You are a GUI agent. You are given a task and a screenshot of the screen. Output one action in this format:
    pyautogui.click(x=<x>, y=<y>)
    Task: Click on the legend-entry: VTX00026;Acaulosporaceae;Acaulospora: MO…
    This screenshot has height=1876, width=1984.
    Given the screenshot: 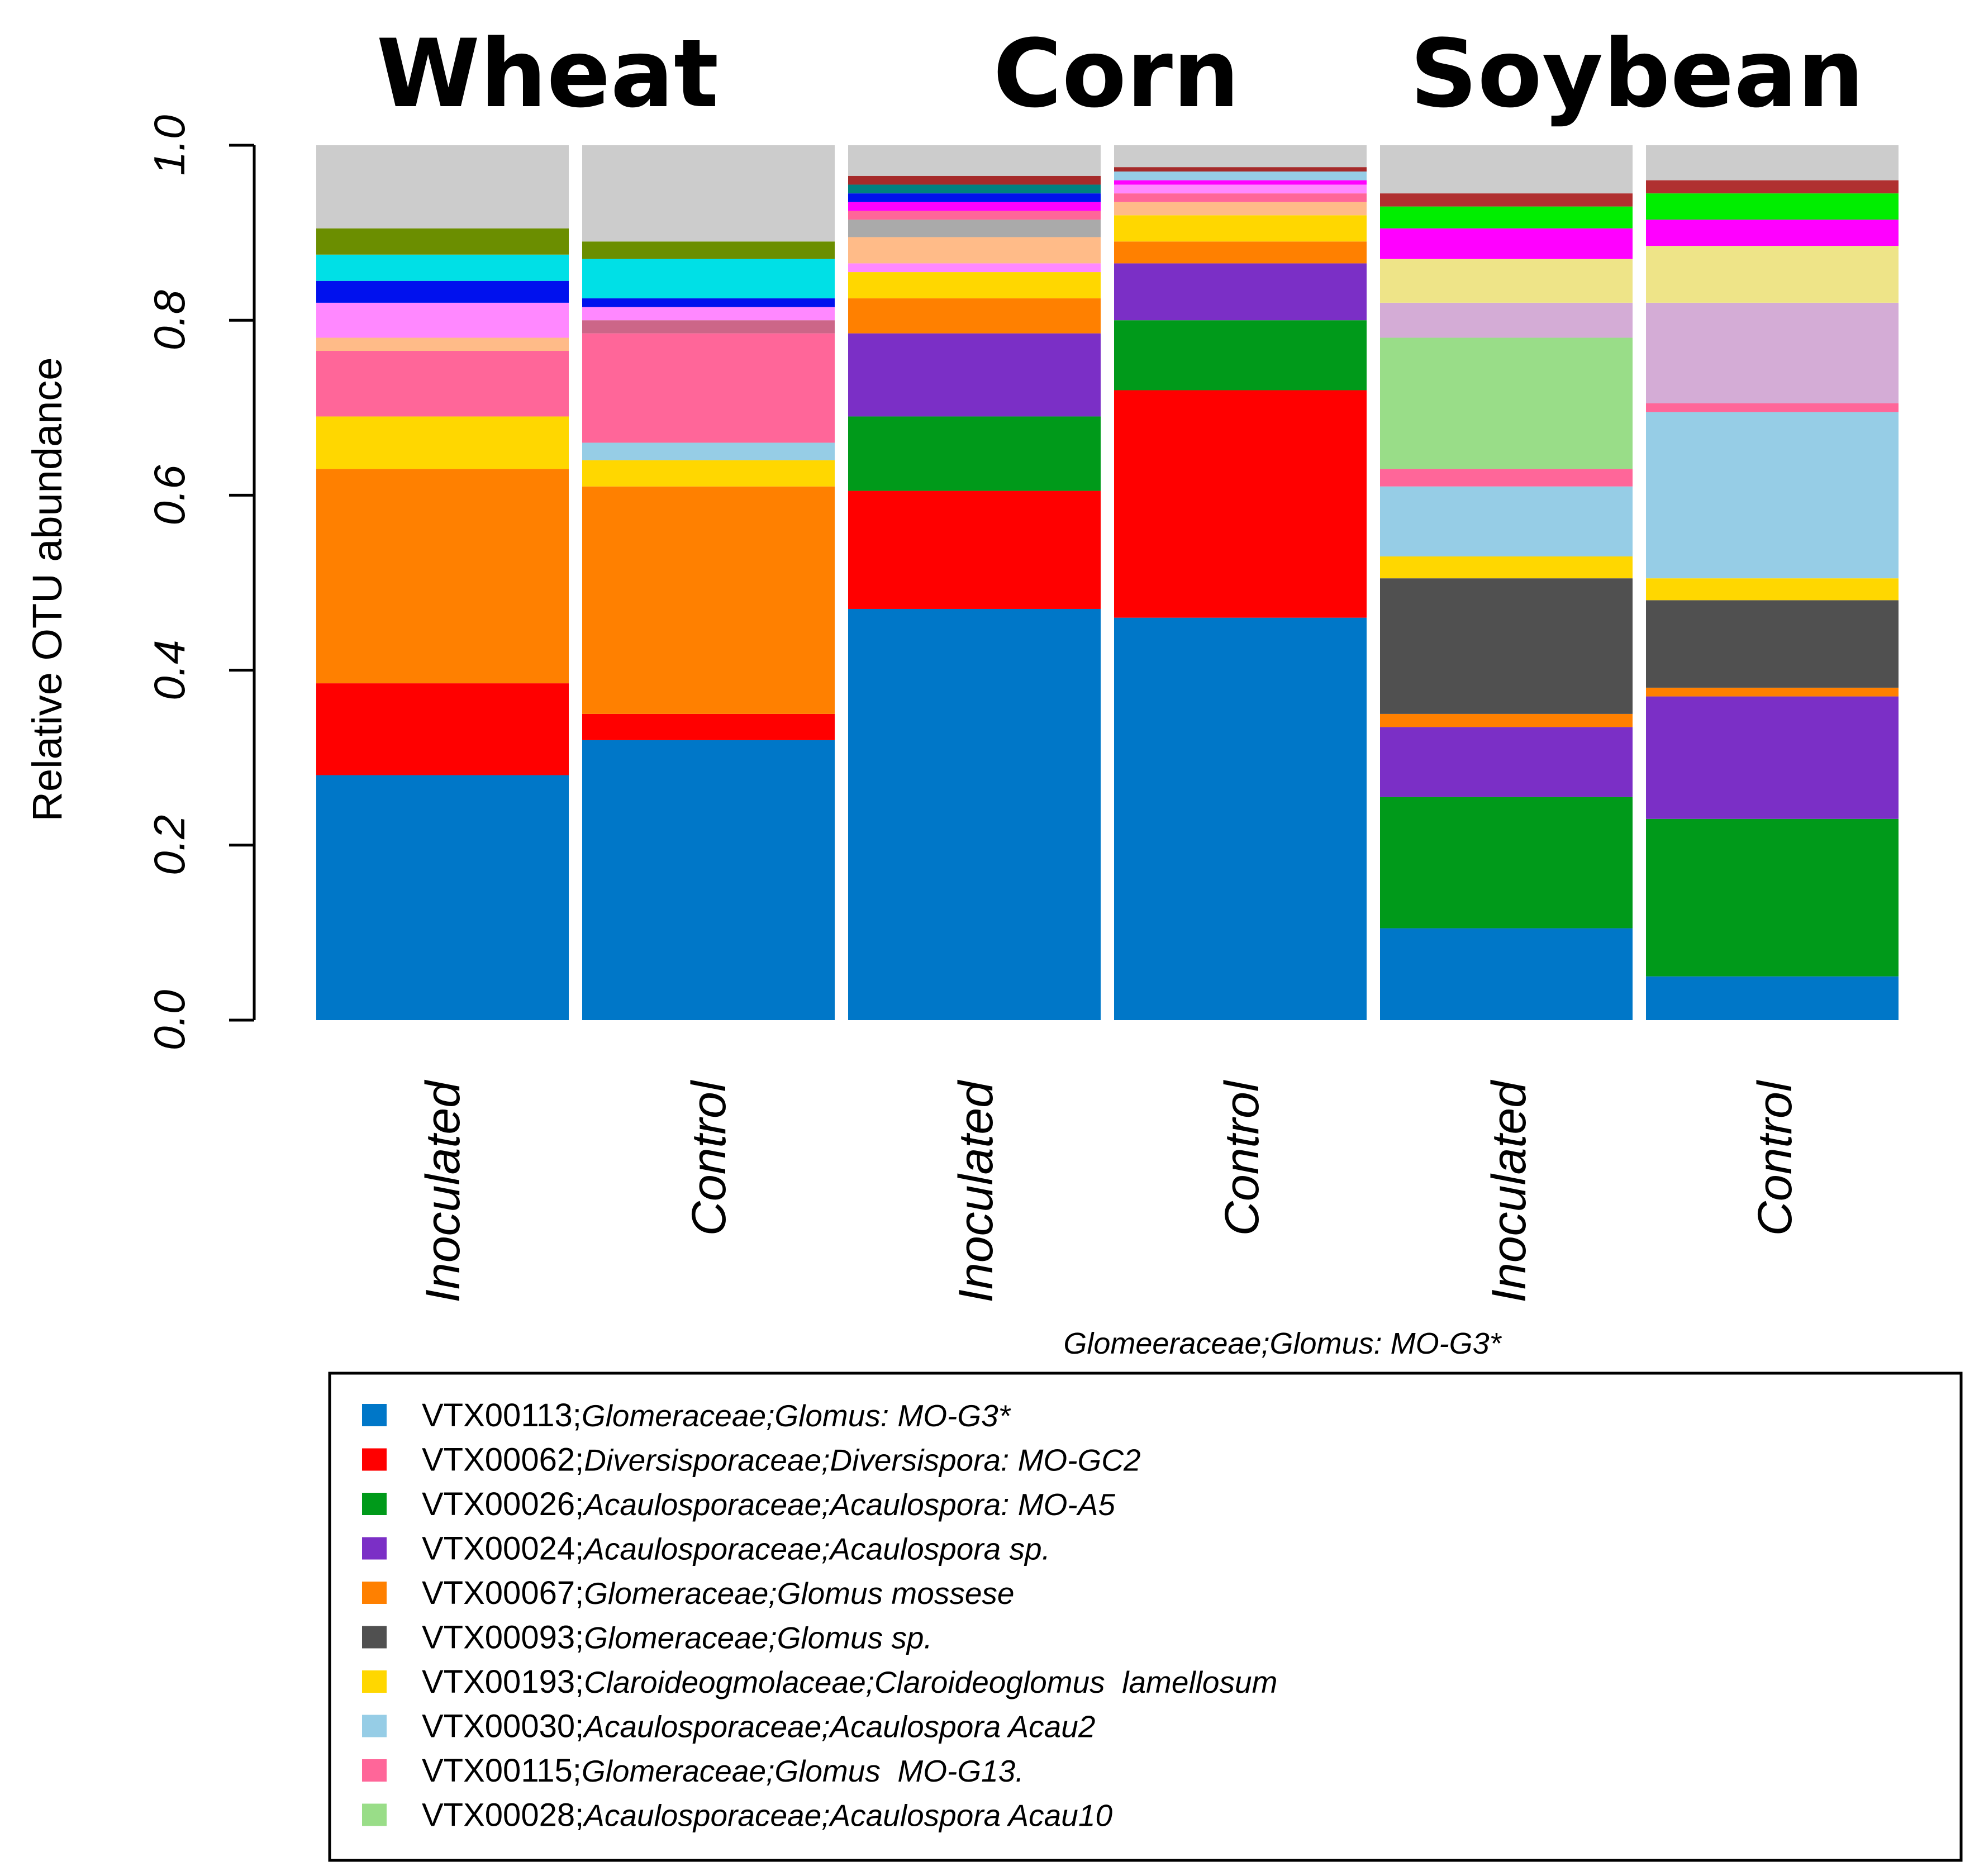 What is the action you would take?
    pyautogui.click(x=768, y=1504)
    